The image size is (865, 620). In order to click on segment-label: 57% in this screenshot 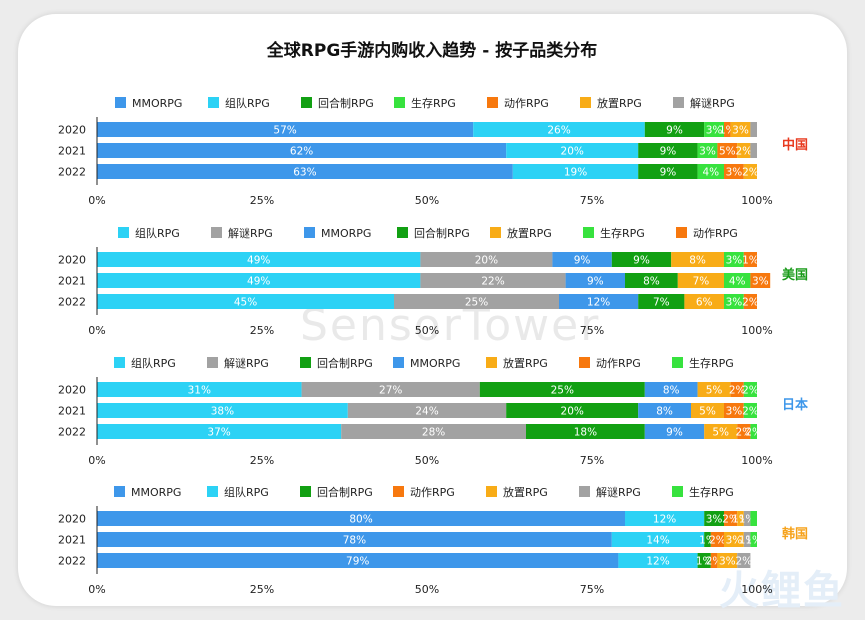, I will do `click(284, 131)`.